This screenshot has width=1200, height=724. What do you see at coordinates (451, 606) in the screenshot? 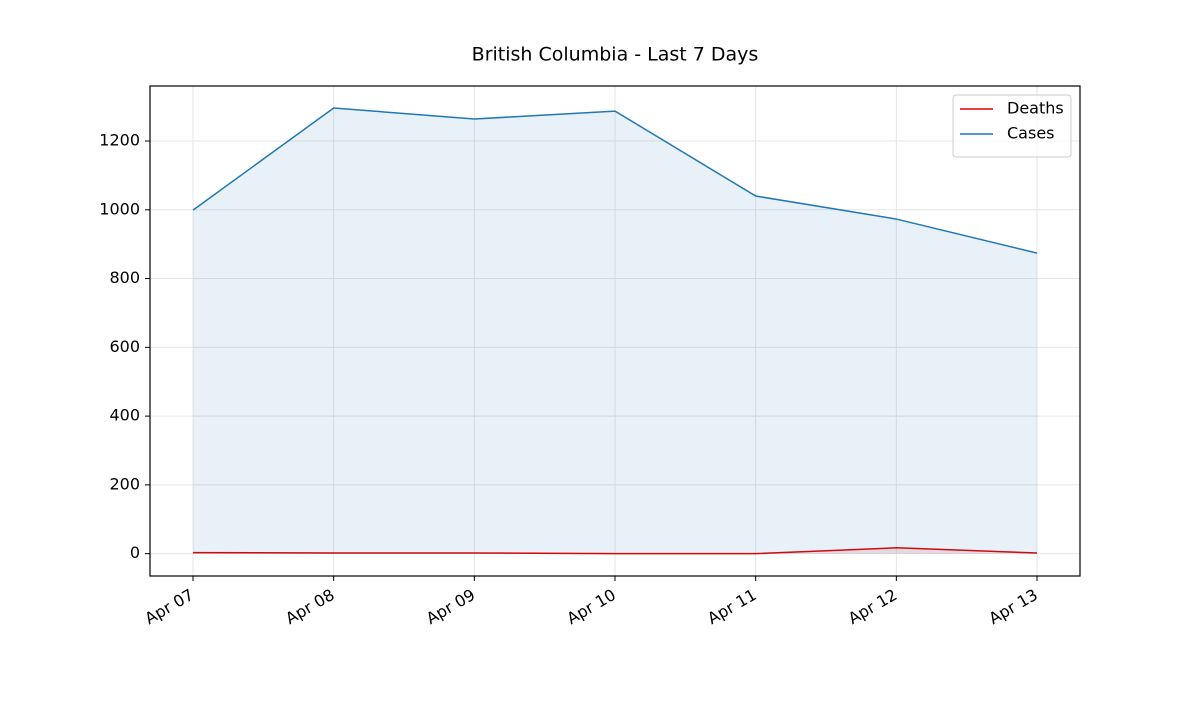
I see `x-tick-label: Apr 09` at bounding box center [451, 606].